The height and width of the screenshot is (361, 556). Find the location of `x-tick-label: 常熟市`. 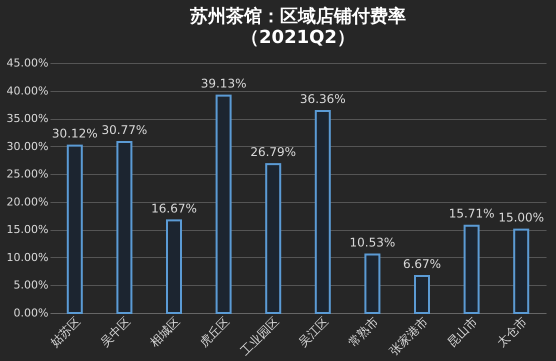

x-tick-label: 常熟市 is located at coordinates (363, 332).